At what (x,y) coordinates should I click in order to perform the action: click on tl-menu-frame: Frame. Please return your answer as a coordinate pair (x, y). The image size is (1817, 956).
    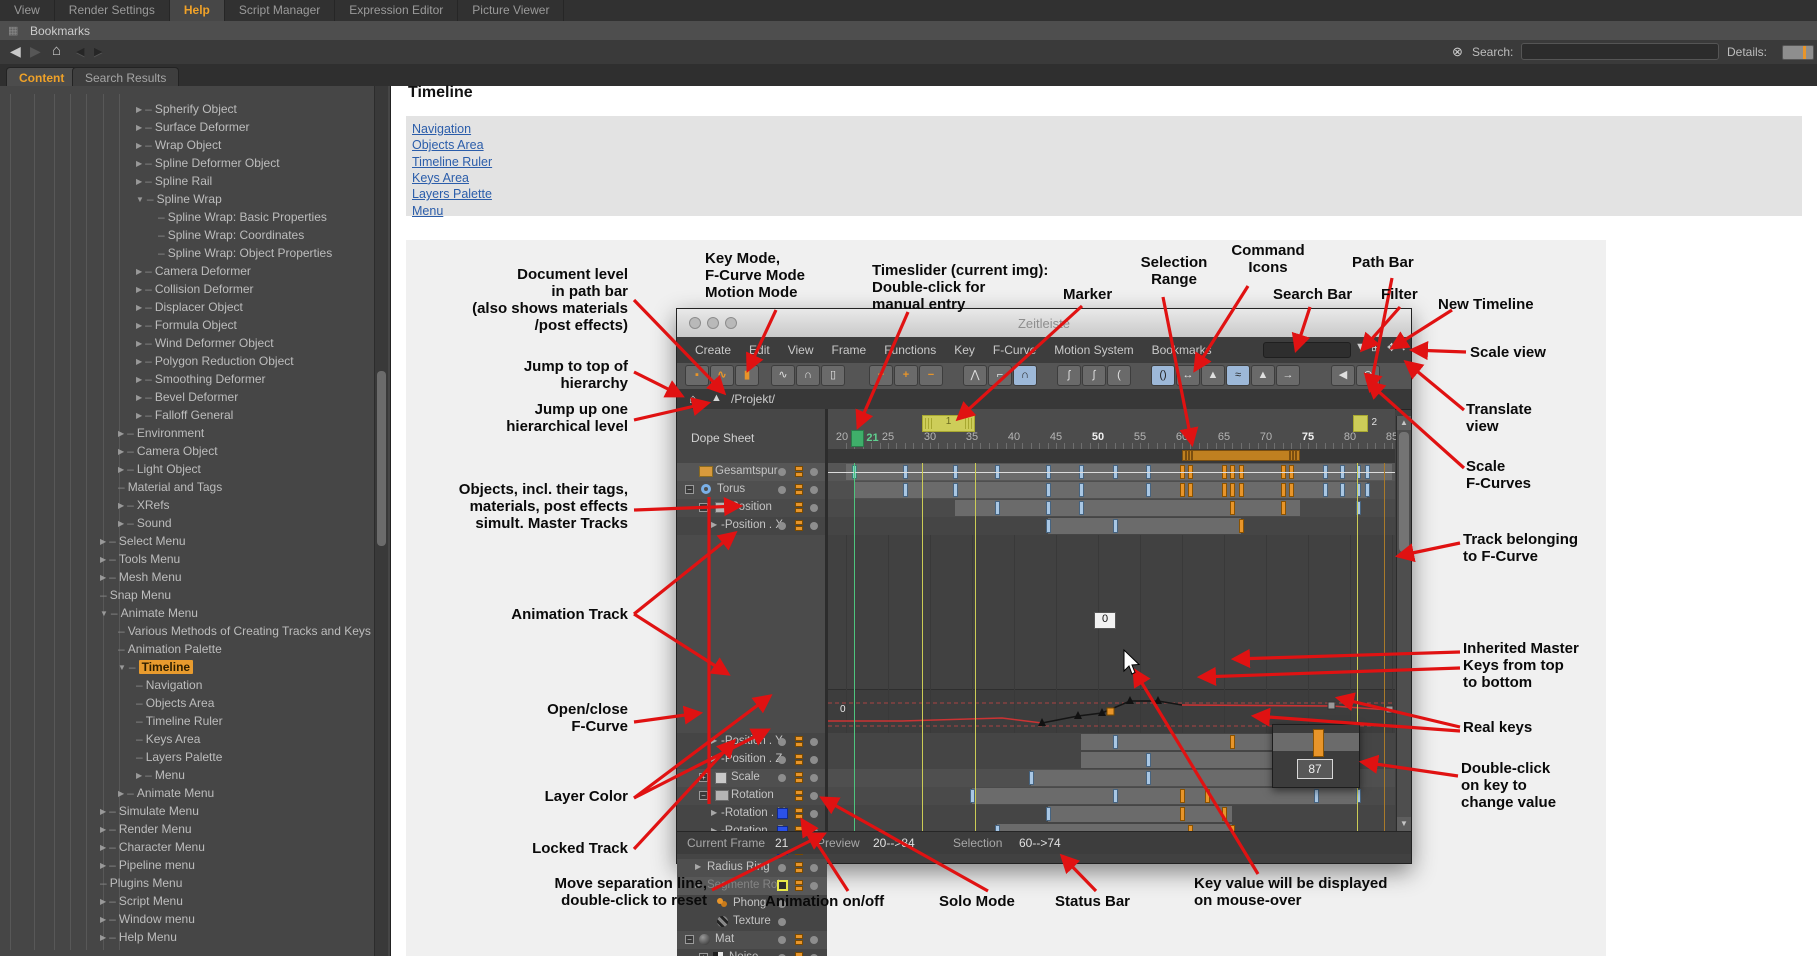
    Looking at the image, I should click on (849, 350).